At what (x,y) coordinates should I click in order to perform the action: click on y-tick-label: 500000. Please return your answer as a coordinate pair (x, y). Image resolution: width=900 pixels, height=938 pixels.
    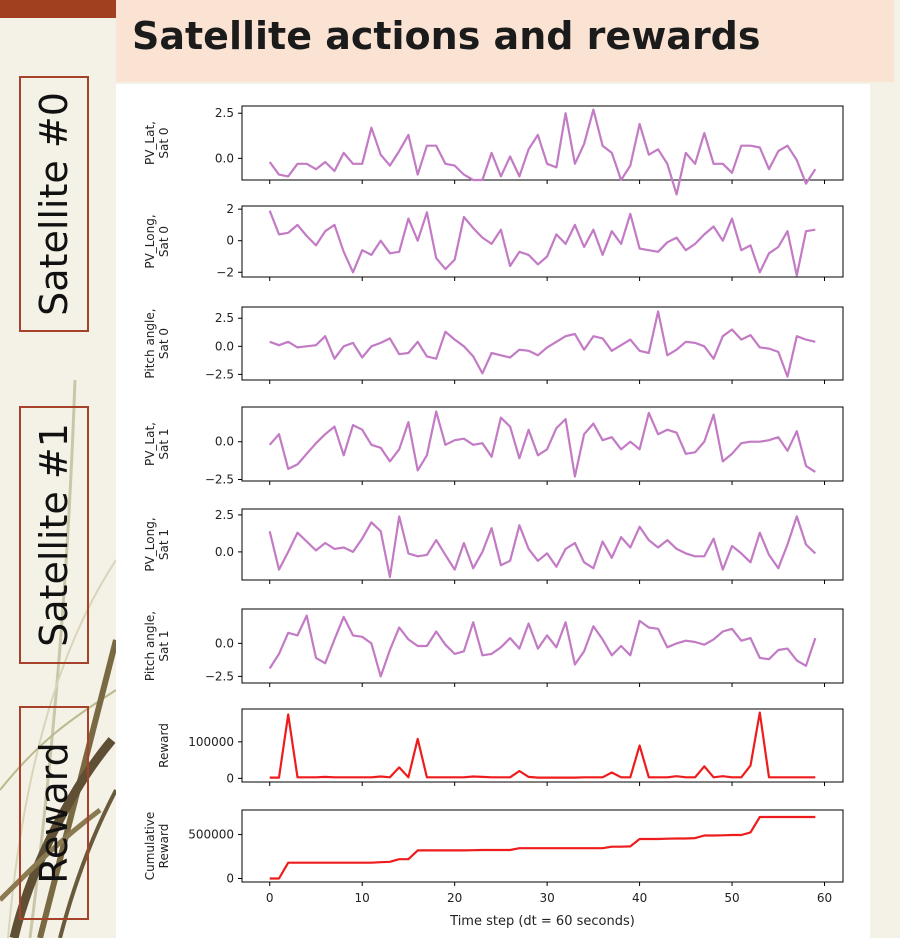
    Looking at the image, I should click on (211, 835).